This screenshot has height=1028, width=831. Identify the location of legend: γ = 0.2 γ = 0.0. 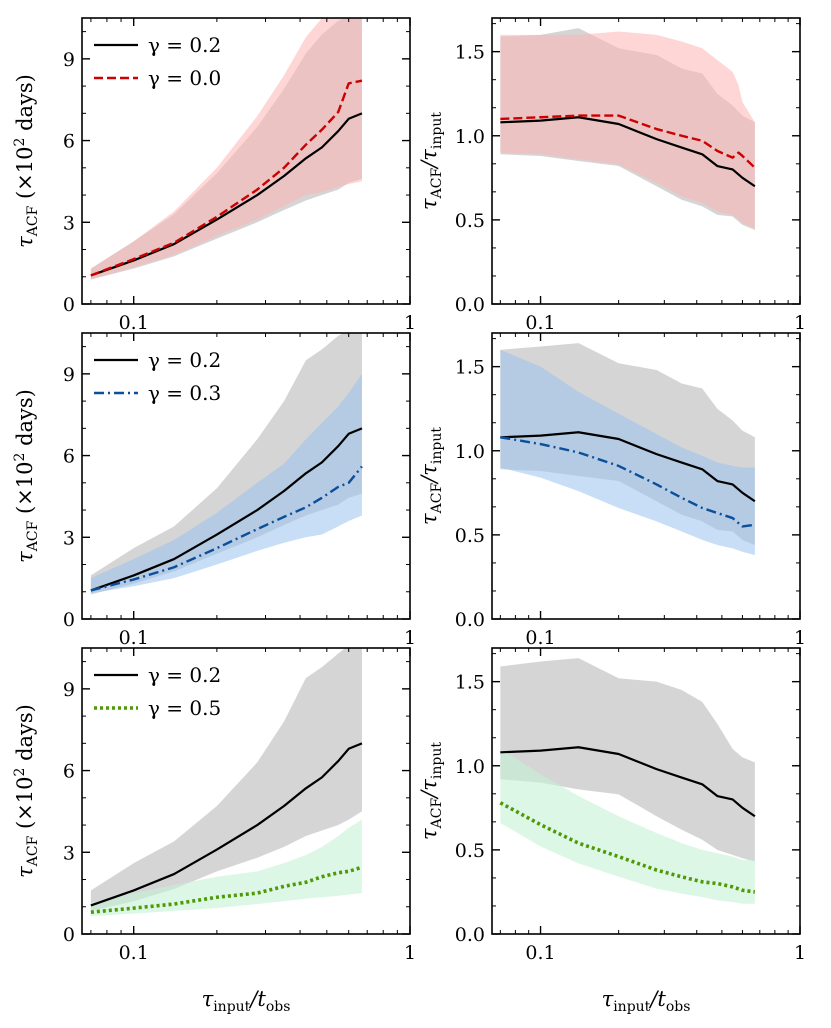
(157, 61).